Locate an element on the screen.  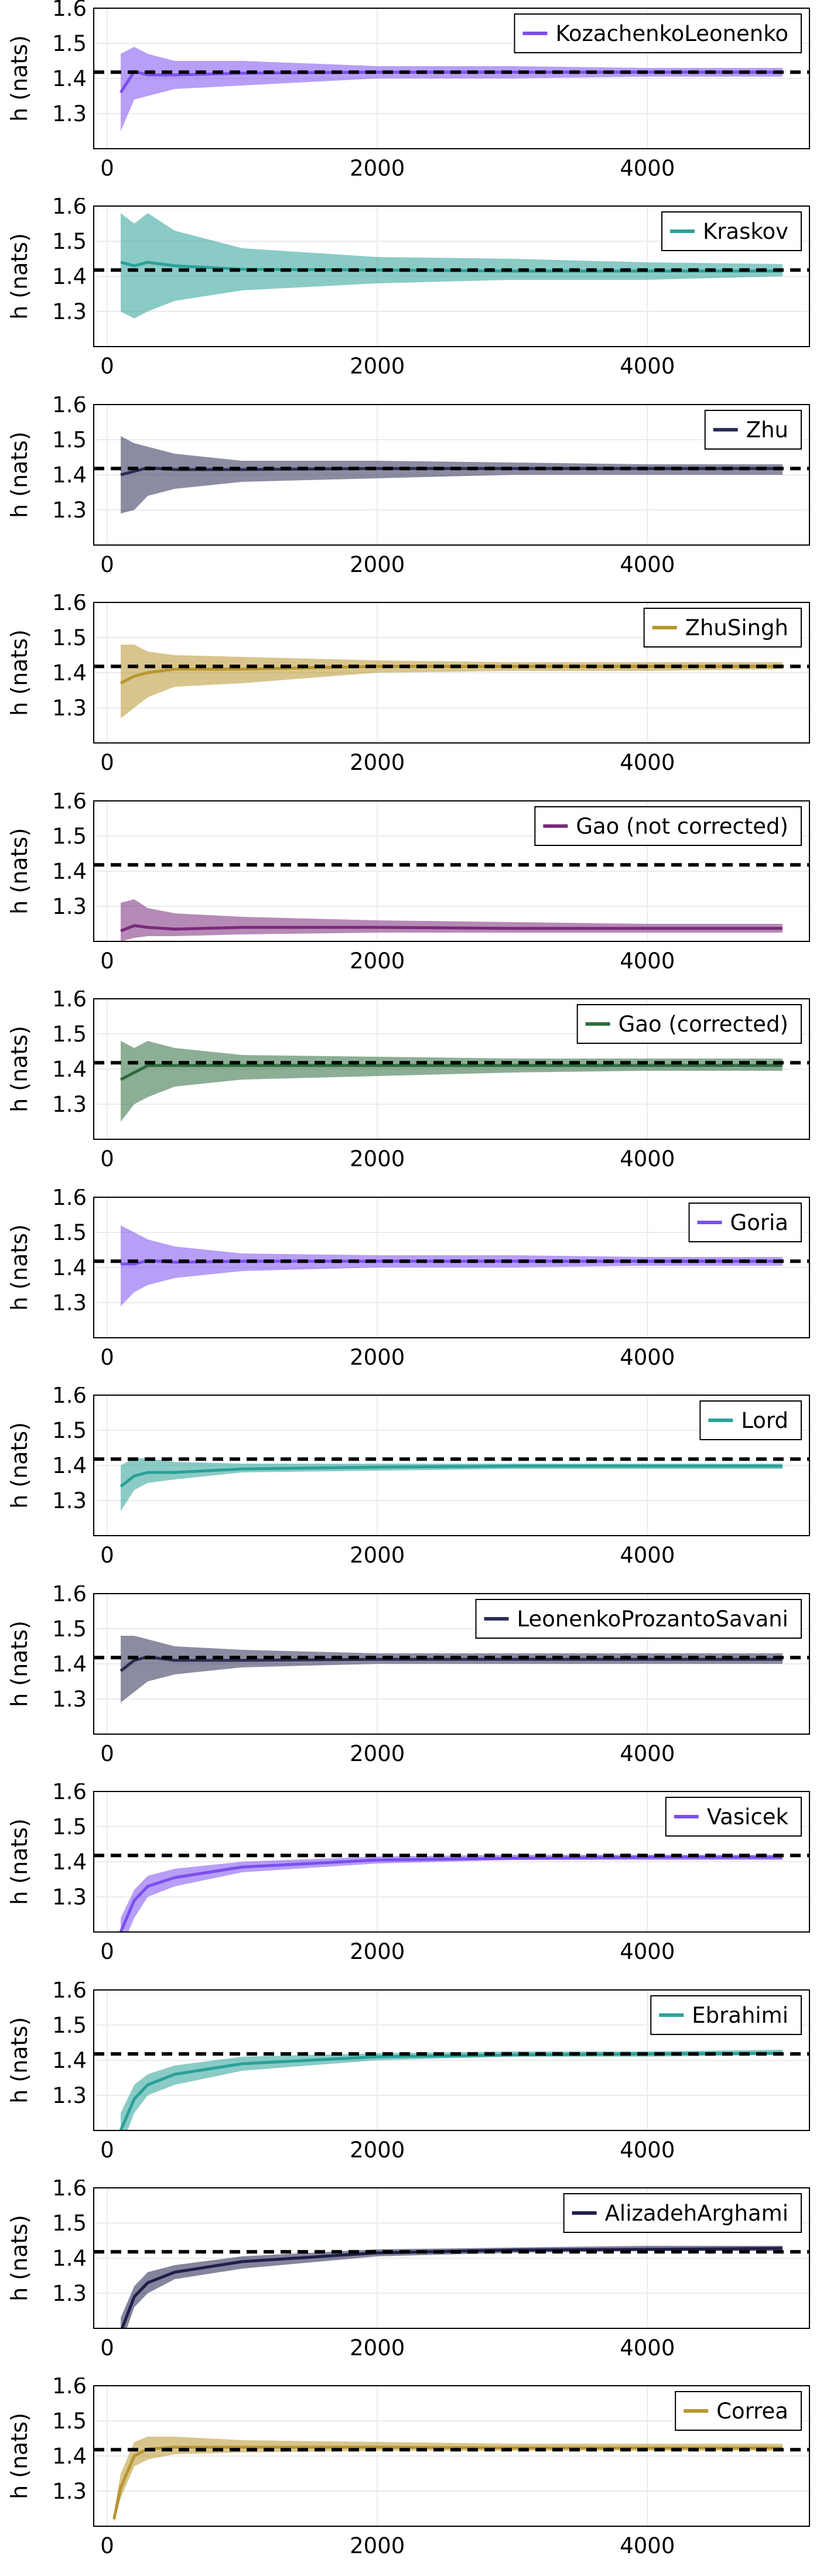
legend: Vasicek is located at coordinates (733, 1817).